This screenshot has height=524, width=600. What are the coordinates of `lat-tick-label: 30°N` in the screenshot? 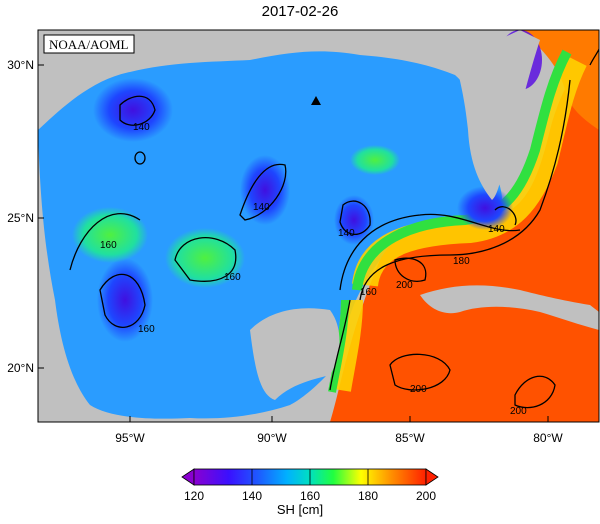 It's located at (20, 65).